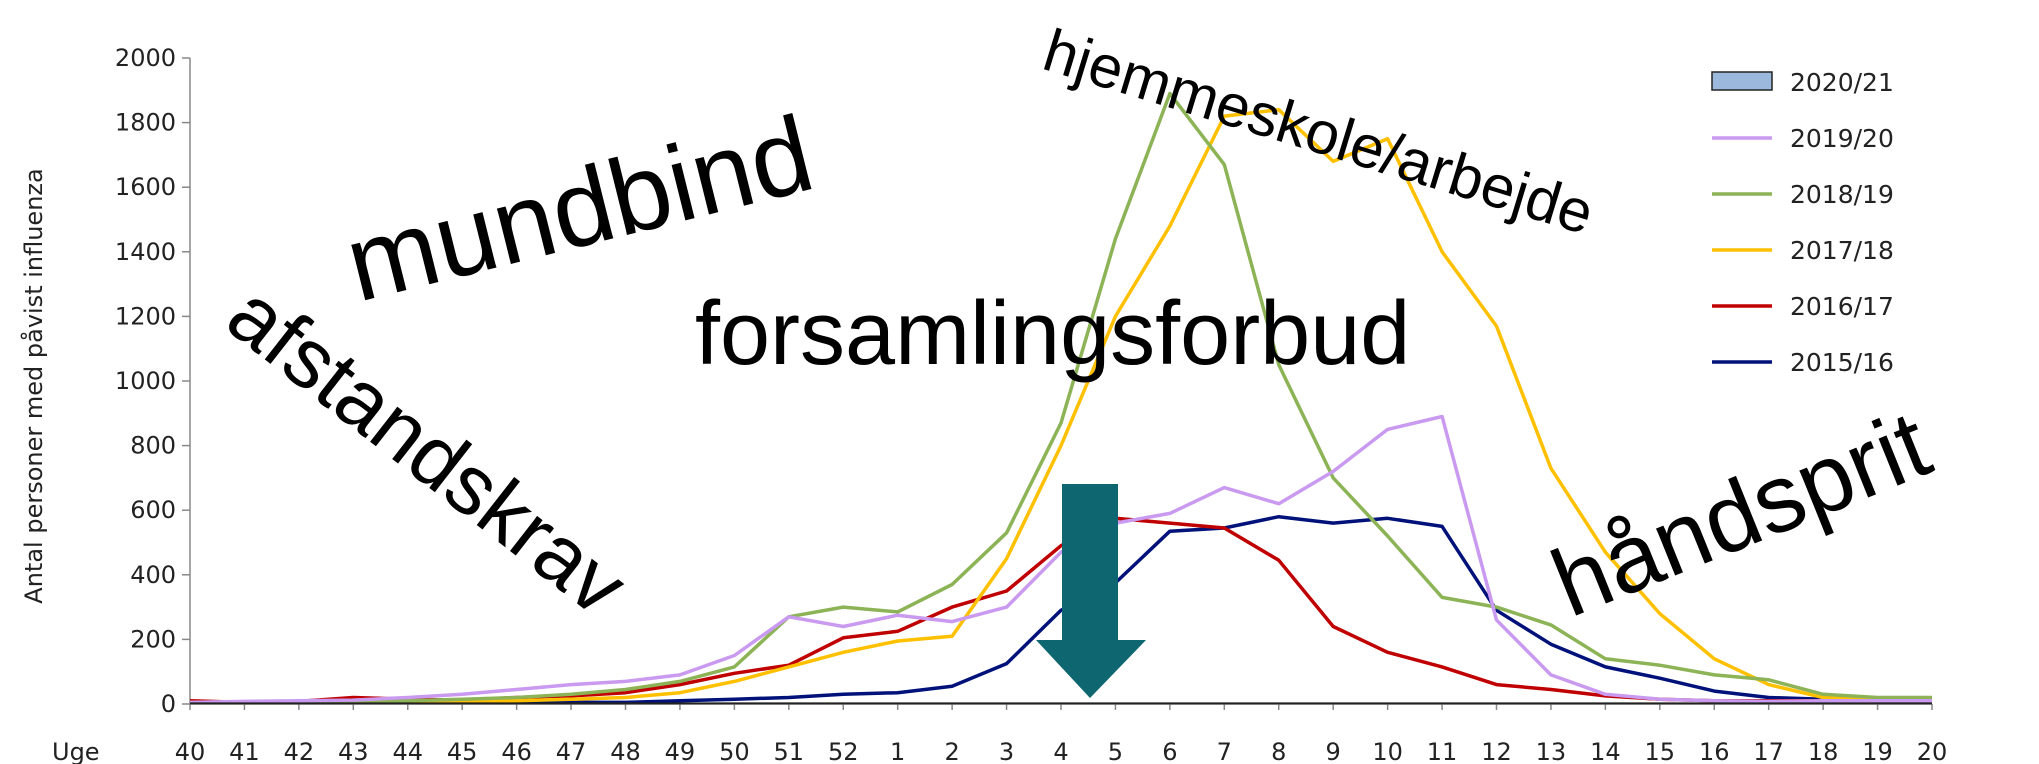 The image size is (2039, 764). What do you see at coordinates (1742, 81) in the screenshot?
I see `legend-swatch` at bounding box center [1742, 81].